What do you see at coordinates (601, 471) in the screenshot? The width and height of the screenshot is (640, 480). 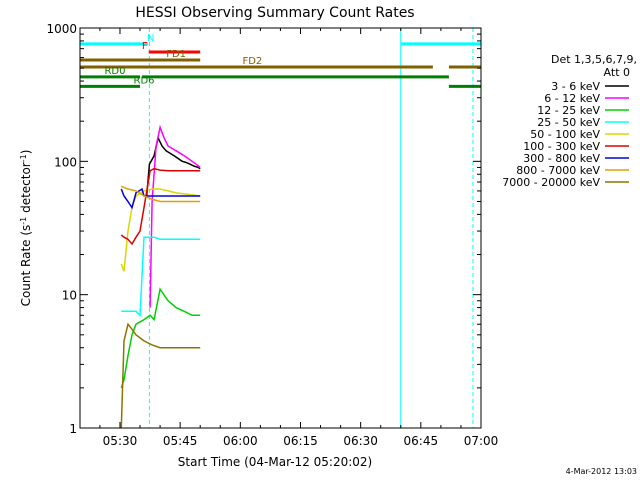 I see `timestamp: 4-Mar-2012 13:03` at bounding box center [601, 471].